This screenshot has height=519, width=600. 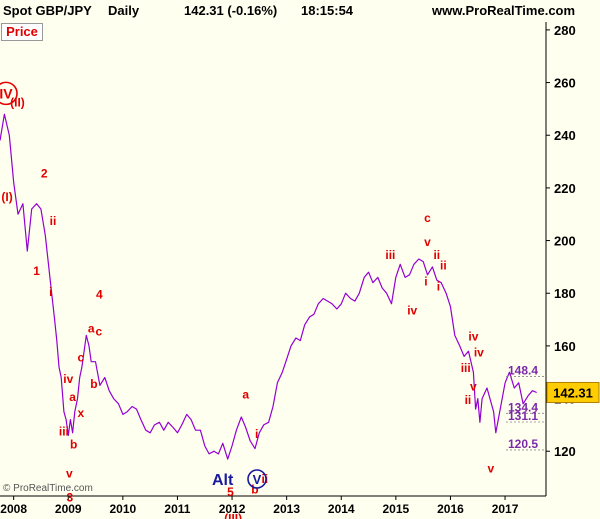 I want to click on annotation-label-19: a, so click(x=245, y=395).